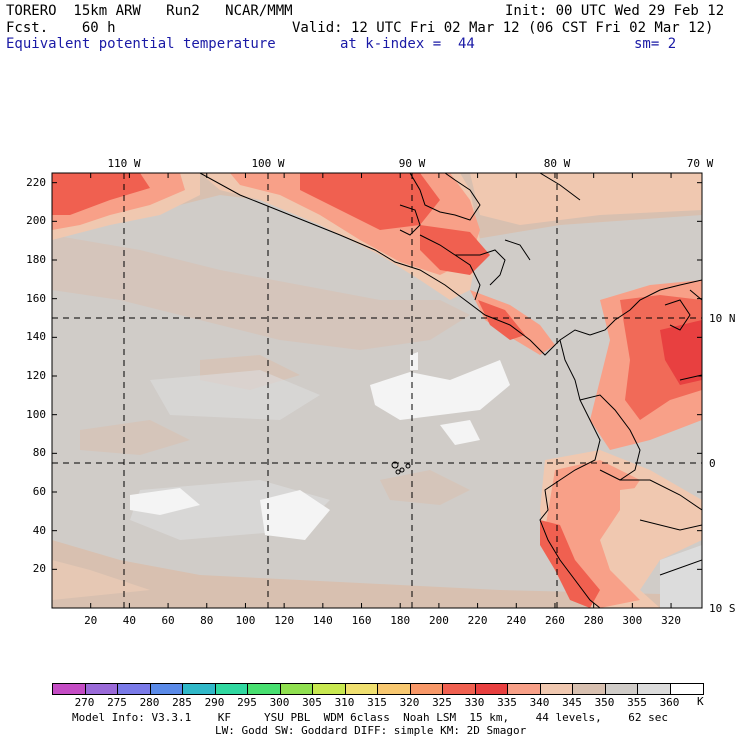 This screenshot has width=740, height=740. I want to click on level-indicator: at k-index = 44, so click(407, 44).